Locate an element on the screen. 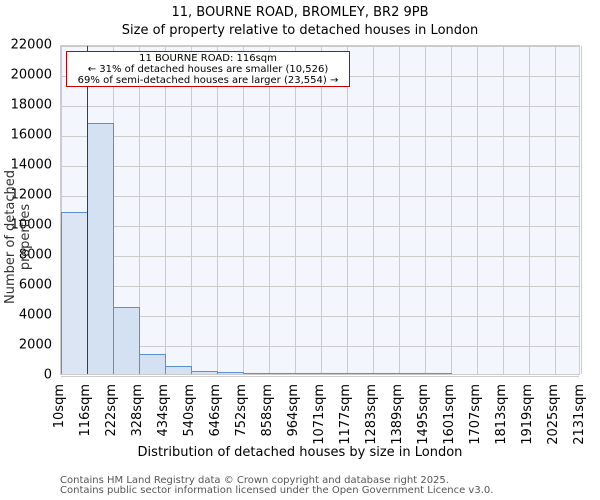  x-tick-label: 2025sqm is located at coordinates (553, 414).